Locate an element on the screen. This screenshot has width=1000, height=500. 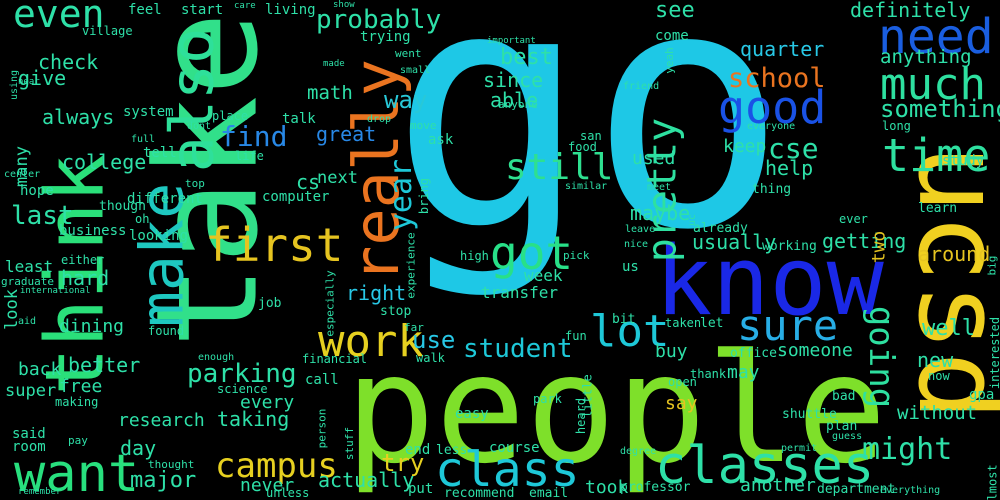
word-research: research is located at coordinates (161, 420).